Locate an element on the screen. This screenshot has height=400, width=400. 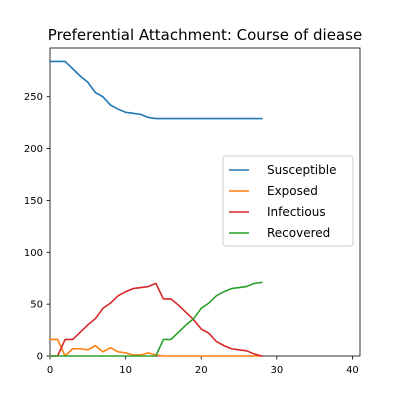
y-tick-label: 200 is located at coordinates (33, 149).